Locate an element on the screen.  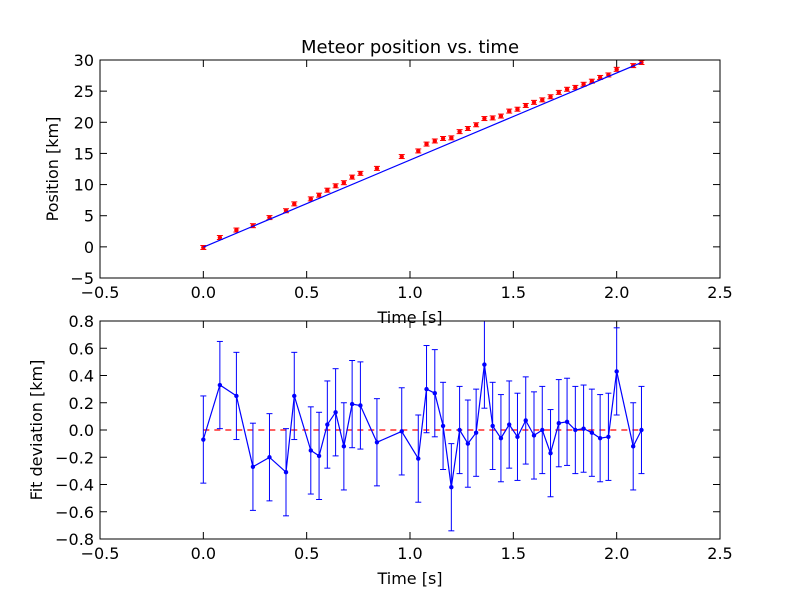
y-tick-label: 0.2 is located at coordinates (81, 403).